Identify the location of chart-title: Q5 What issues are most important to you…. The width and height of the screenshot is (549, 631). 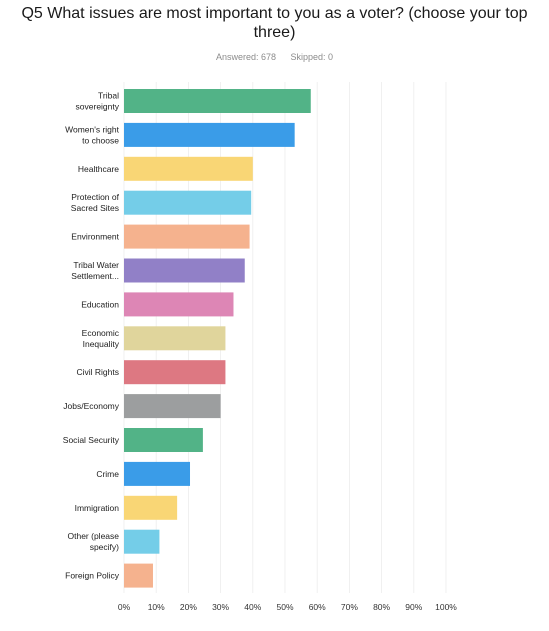
(274, 23).